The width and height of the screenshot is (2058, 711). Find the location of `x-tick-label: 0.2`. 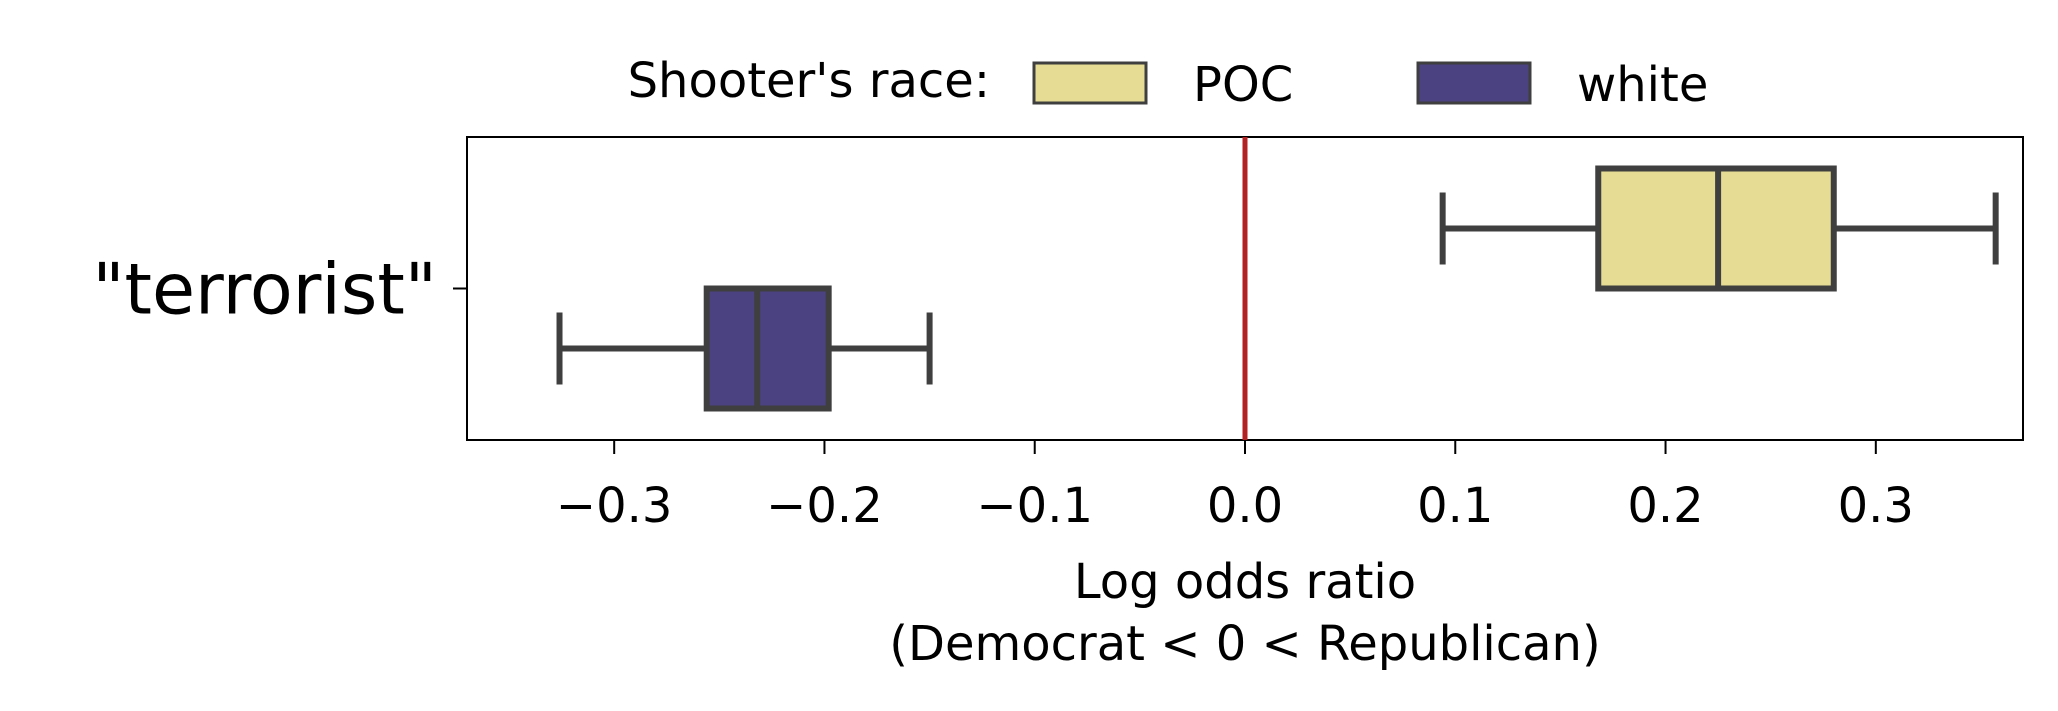

x-tick-label: 0.2 is located at coordinates (1665, 506).